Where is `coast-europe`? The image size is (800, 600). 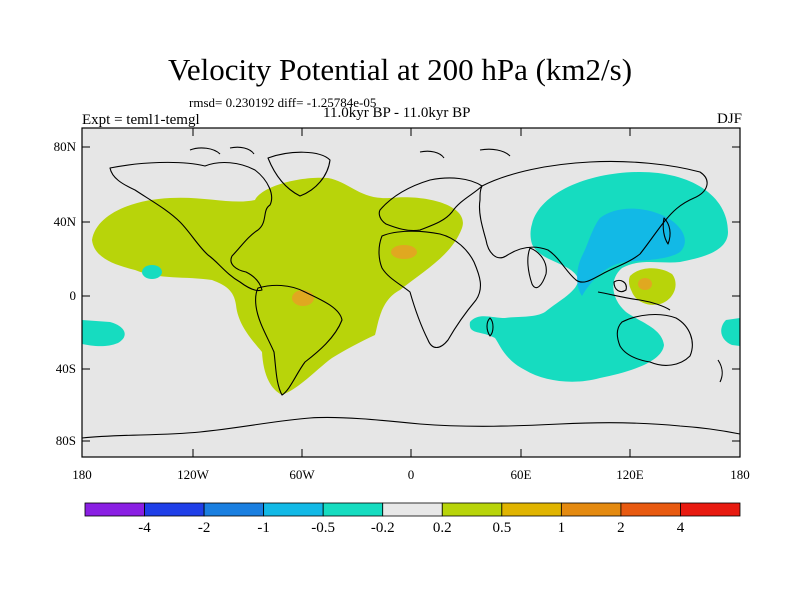
coast-europe is located at coordinates (430, 204).